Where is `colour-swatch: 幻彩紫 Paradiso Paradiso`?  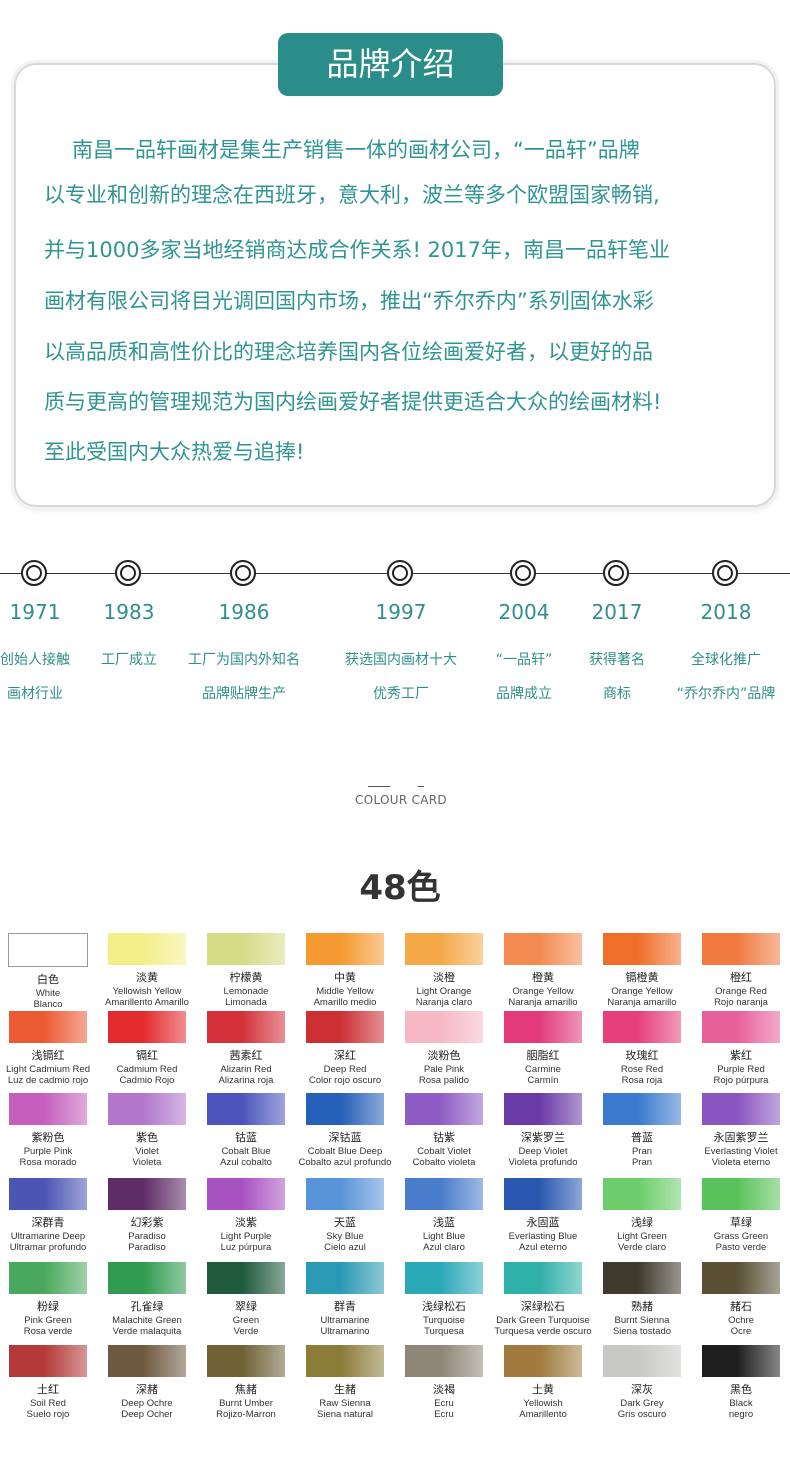 colour-swatch: 幻彩紫 Paradiso Paradiso is located at coordinates (147, 1215).